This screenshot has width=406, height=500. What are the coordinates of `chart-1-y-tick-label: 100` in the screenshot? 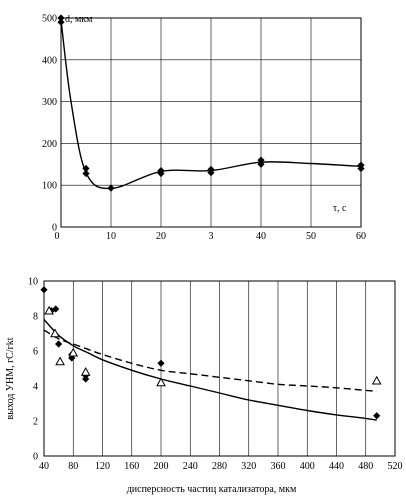 It's located at (49, 186).